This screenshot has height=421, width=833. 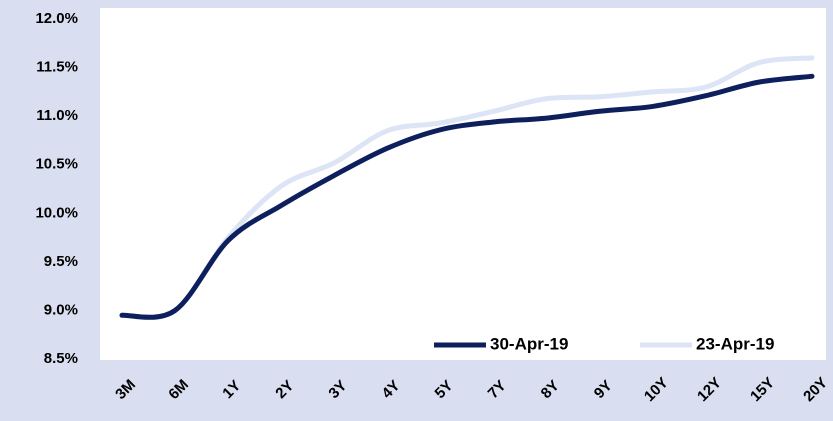 I want to click on x-tick-label: 1Y, so click(x=231, y=389).